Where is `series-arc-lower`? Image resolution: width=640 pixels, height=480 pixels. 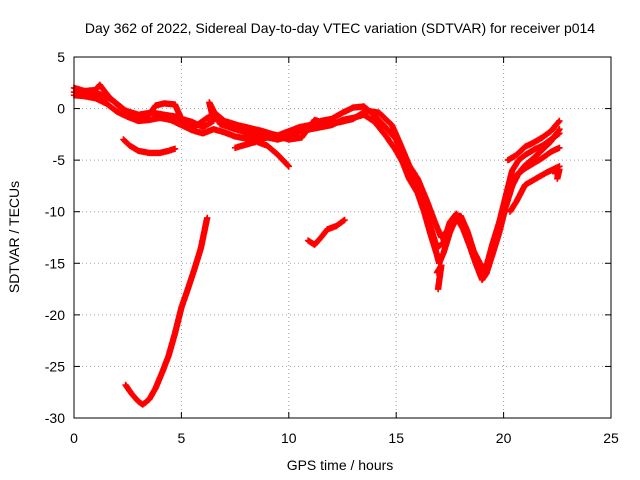 series-arc-lower is located at coordinates (166, 311).